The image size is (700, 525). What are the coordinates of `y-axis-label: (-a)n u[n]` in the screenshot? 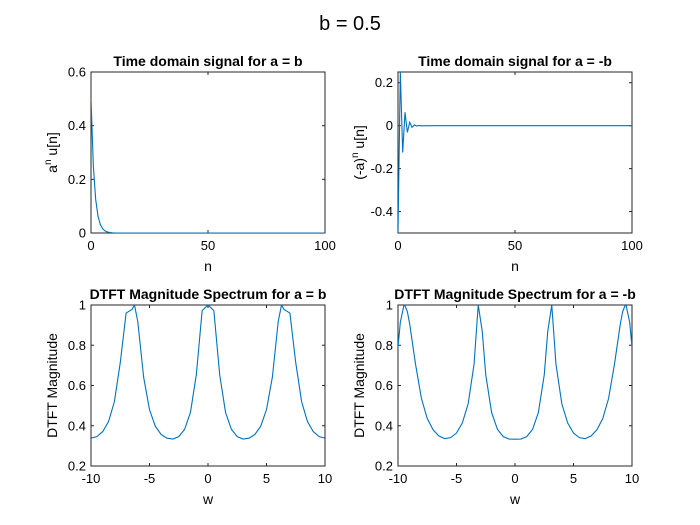 It's located at (358, 152).